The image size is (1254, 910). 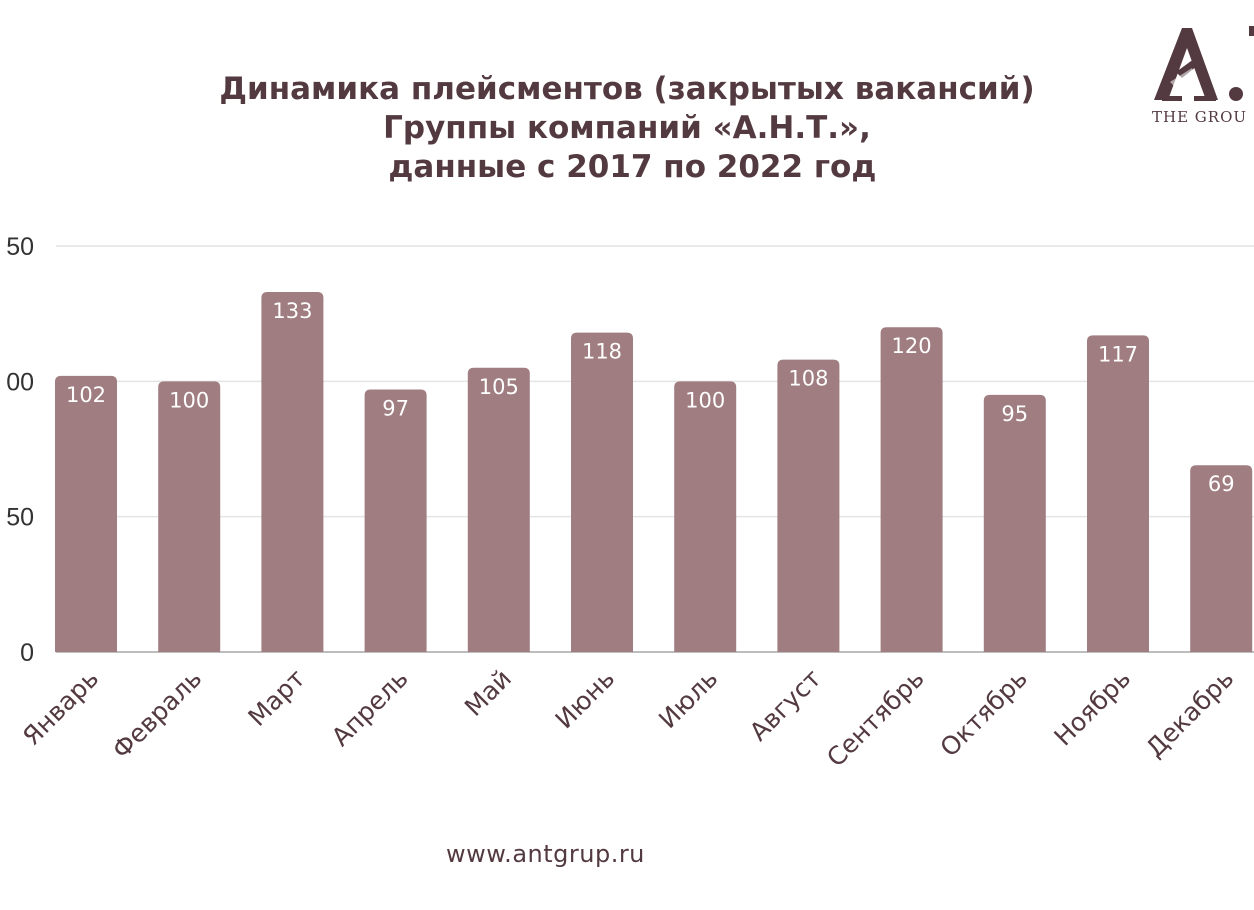 I want to click on x-tick-label: Февраль, so click(x=157, y=714).